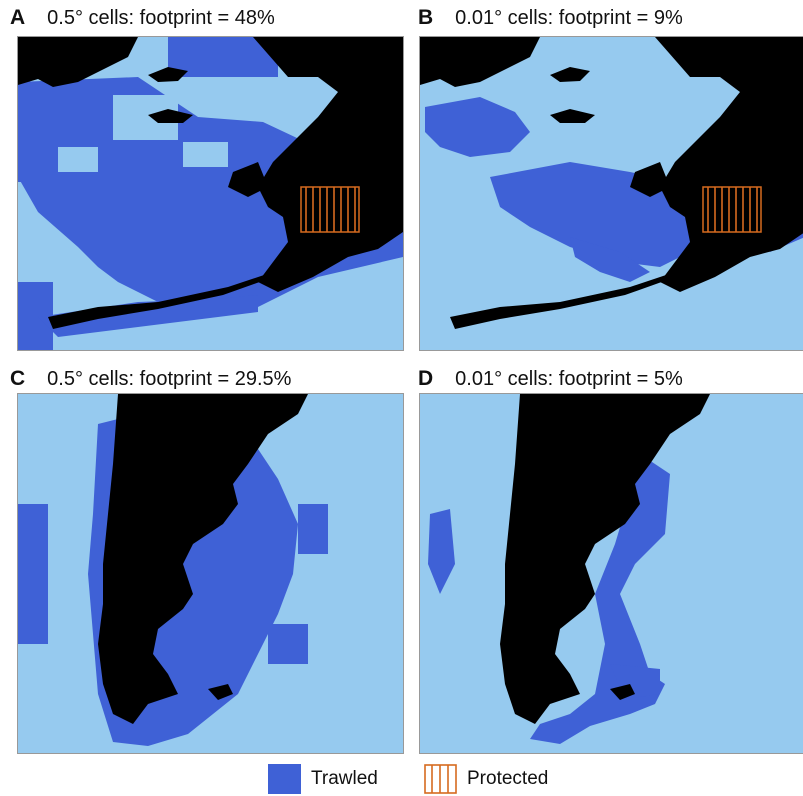 This screenshot has height=796, width=803. I want to click on panel-d-letter: D, so click(426, 378).